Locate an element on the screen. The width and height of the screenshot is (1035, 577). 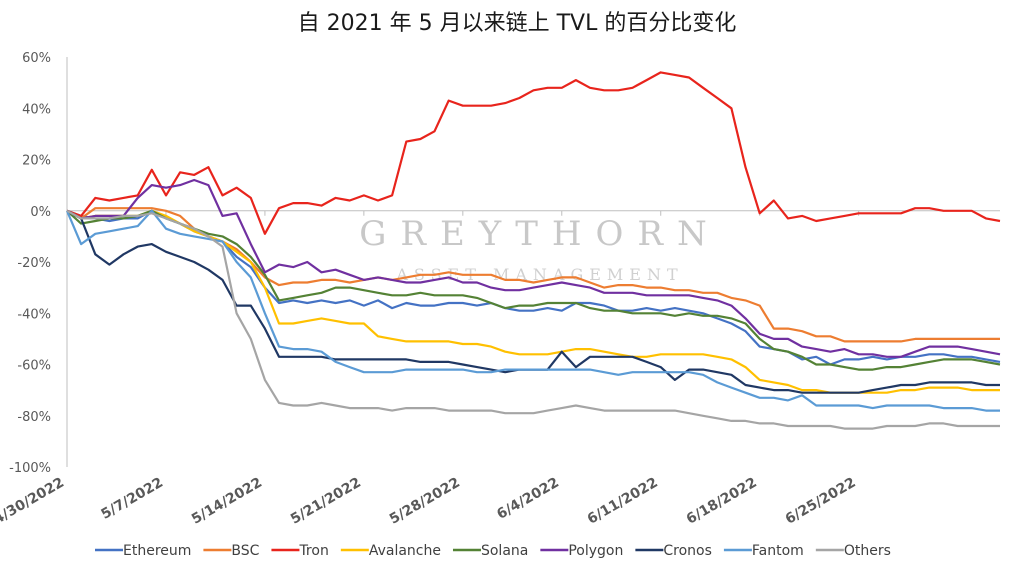
x-tick-label: 5/14/2022 is located at coordinates (227, 501).